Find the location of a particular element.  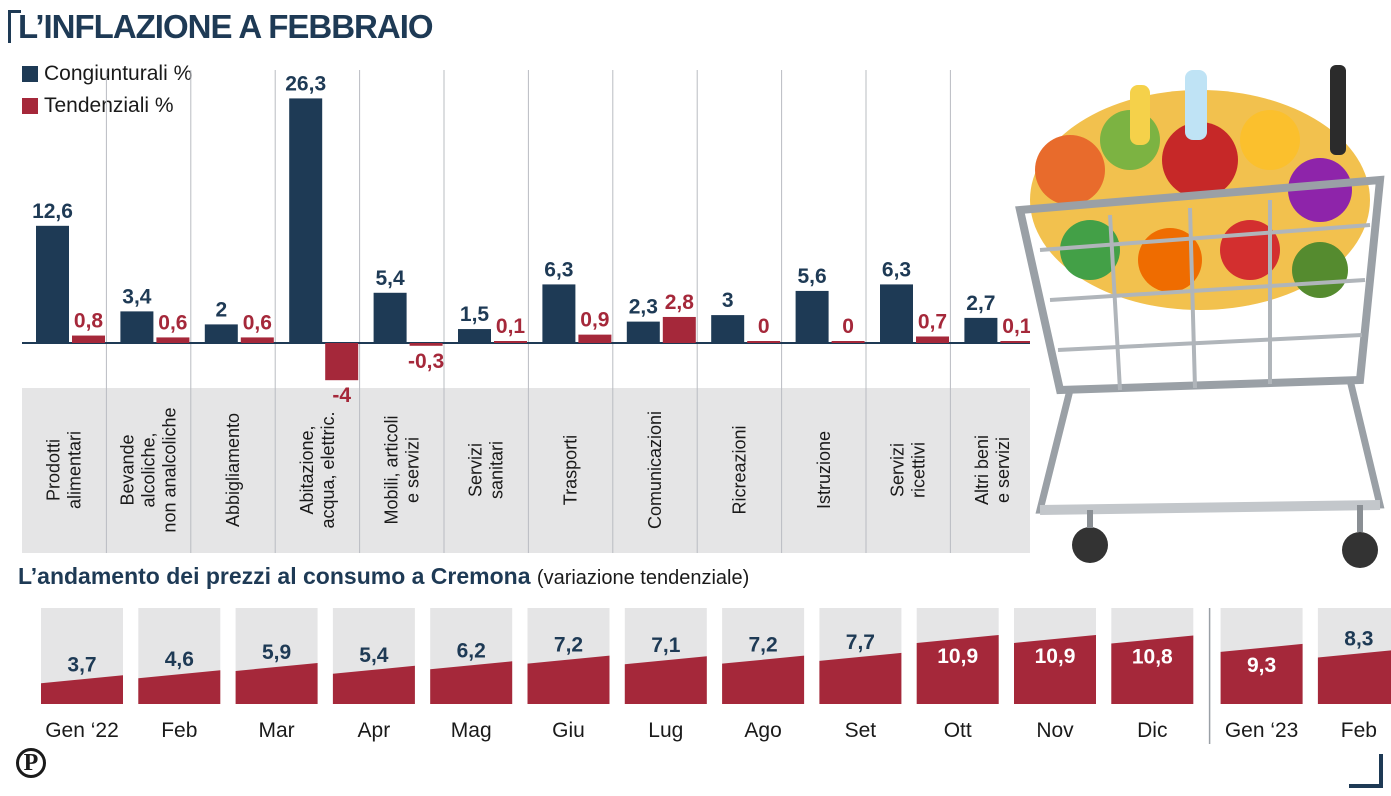

category-label-line: non analcoliche is located at coordinates (170, 469).